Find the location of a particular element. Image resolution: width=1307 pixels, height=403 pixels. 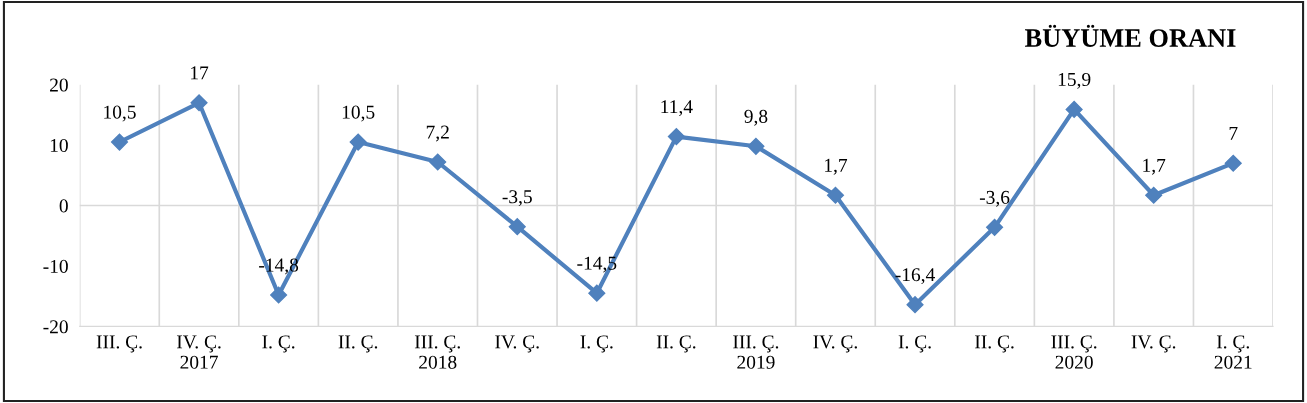

data-label: 9,8 is located at coordinates (756, 117).